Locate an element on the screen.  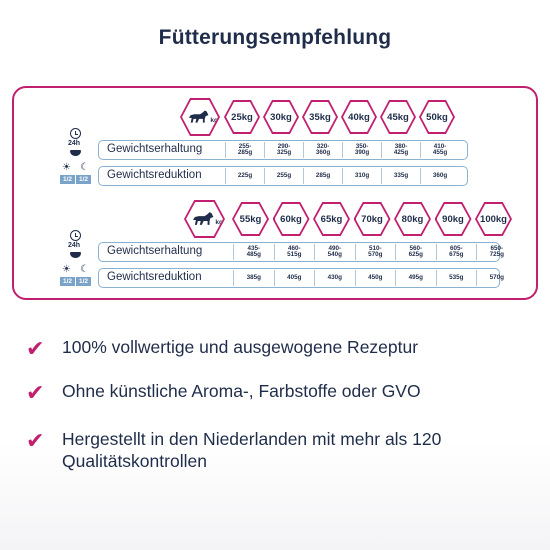
reduction-value: 535g is located at coordinates (456, 278).